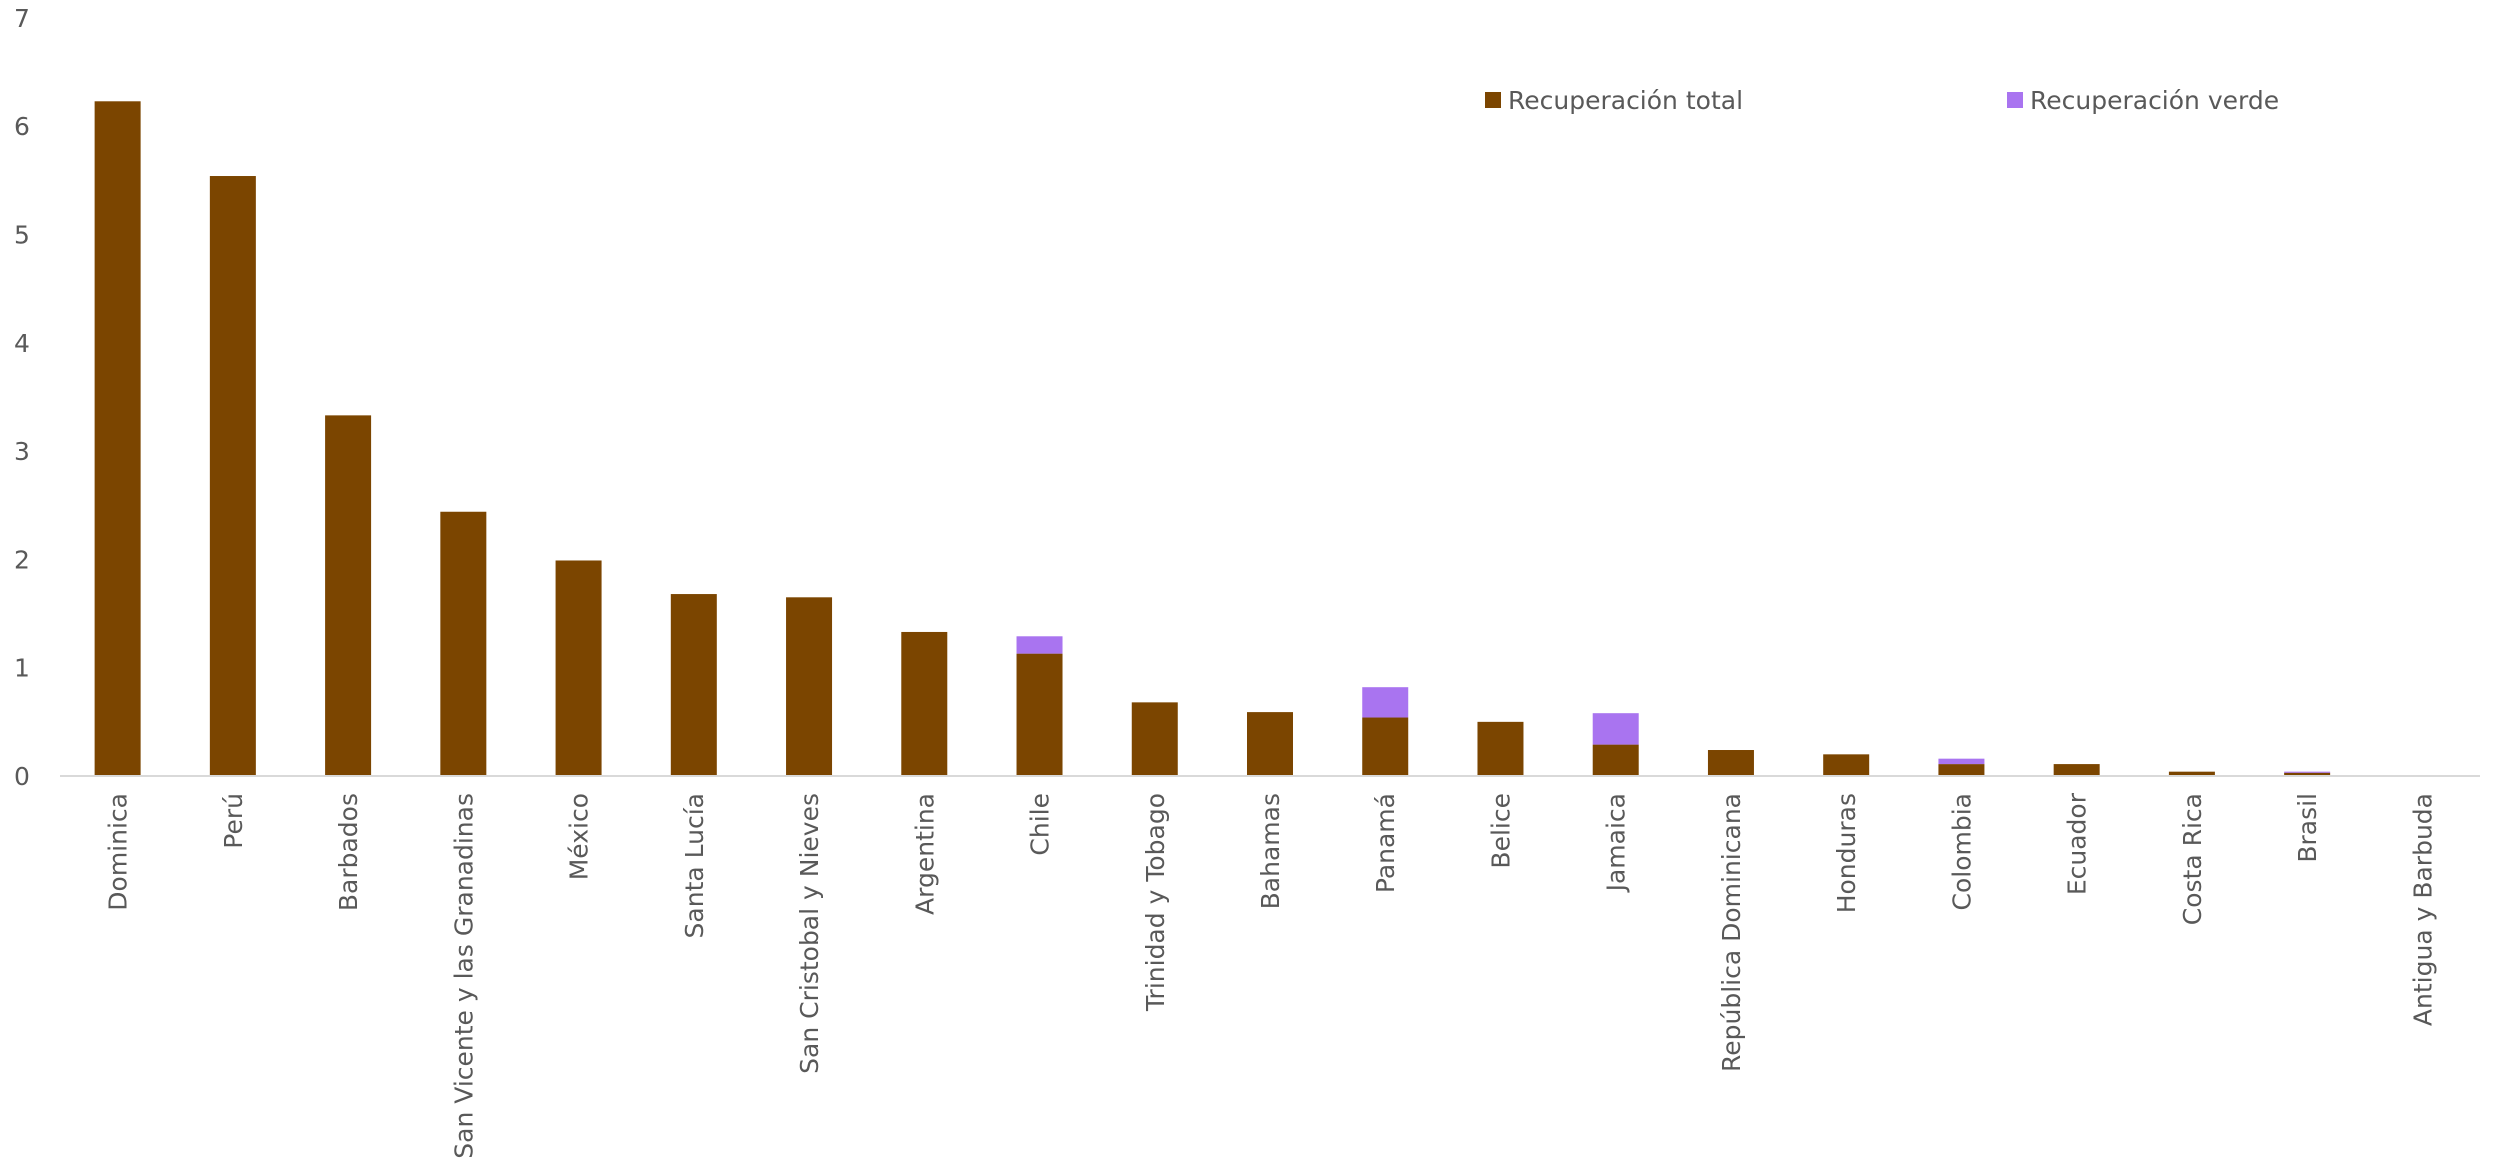 The image size is (2499, 1165). Describe the element at coordinates (2307, 828) in the screenshot. I see `x-tick-label: Brasil` at that location.